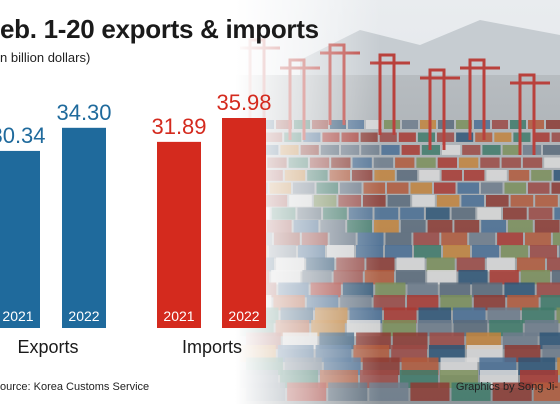 The width and height of the screenshot is (560, 404). What do you see at coordinates (20, 239) in the screenshot?
I see `exports-bar-2021` at bounding box center [20, 239].